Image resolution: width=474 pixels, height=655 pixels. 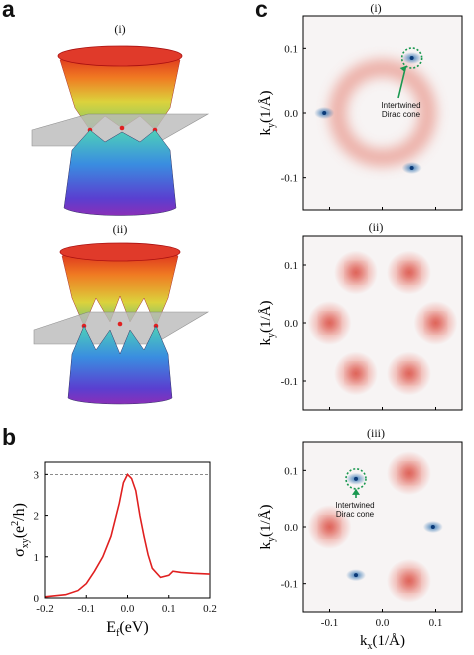 I want to click on panel-a-letter: a, so click(x=8, y=11).